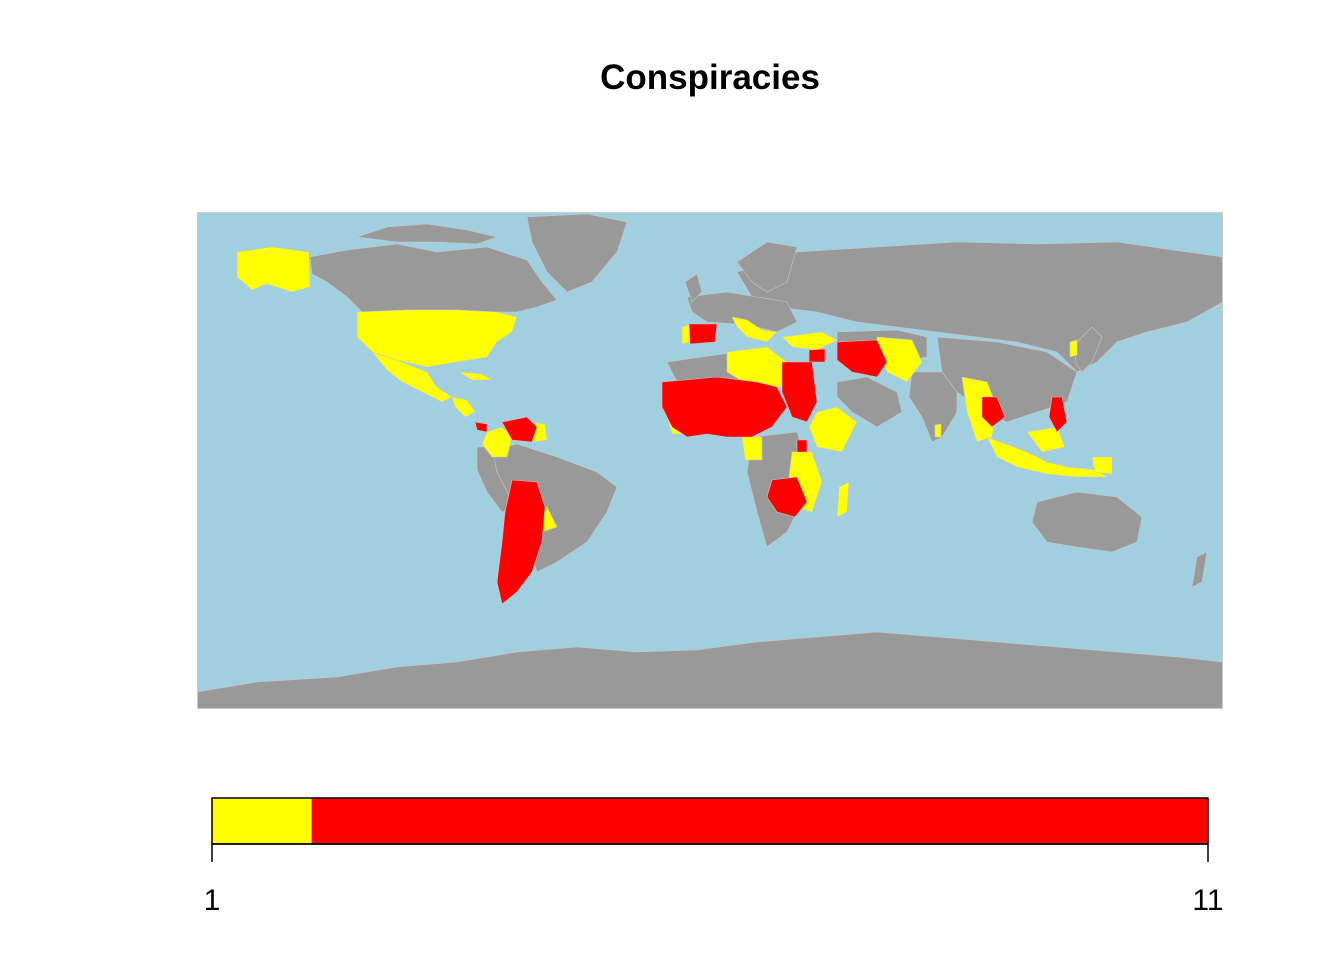  I want to click on panama, so click(481, 427).